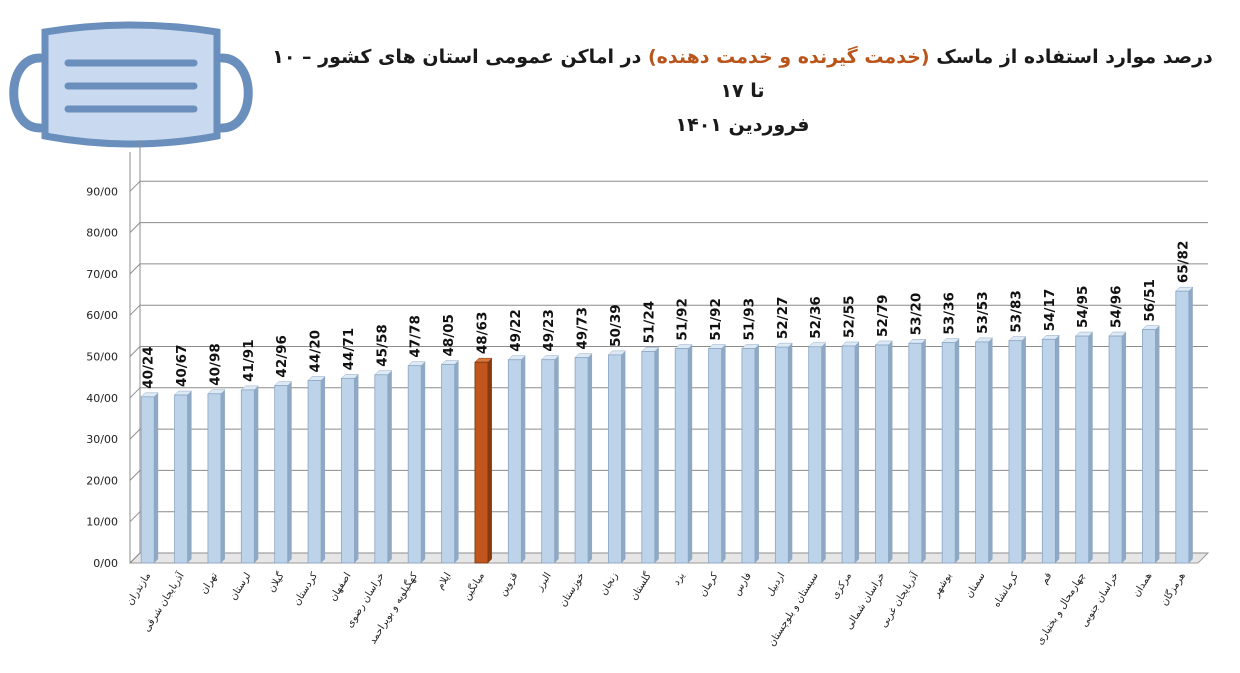 The width and height of the screenshot is (1240, 673). I want to click on bar-value-label: 52/55, so click(850, 316).